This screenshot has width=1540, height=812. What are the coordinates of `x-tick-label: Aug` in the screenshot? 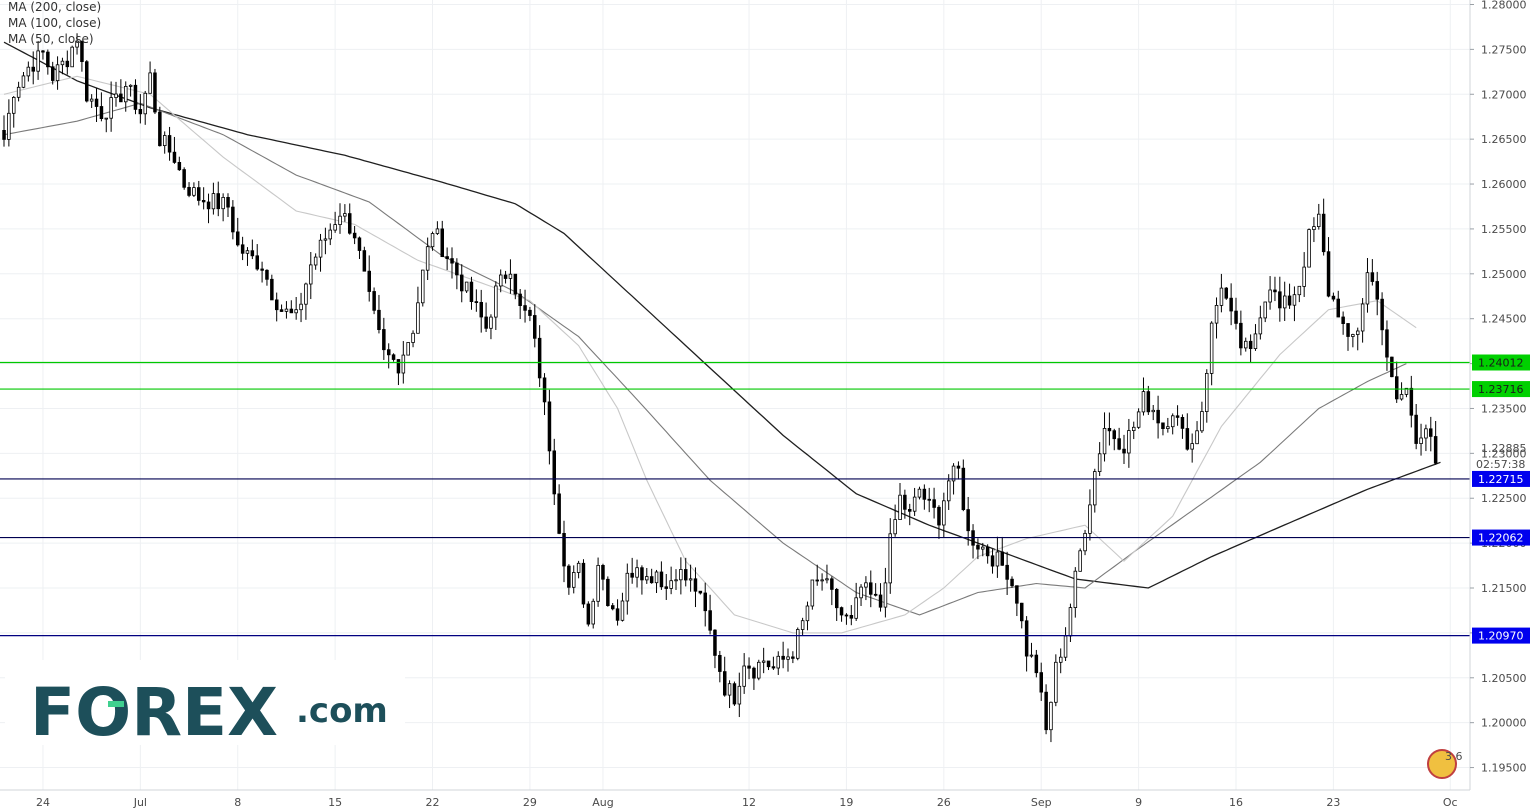 It's located at (602, 802).